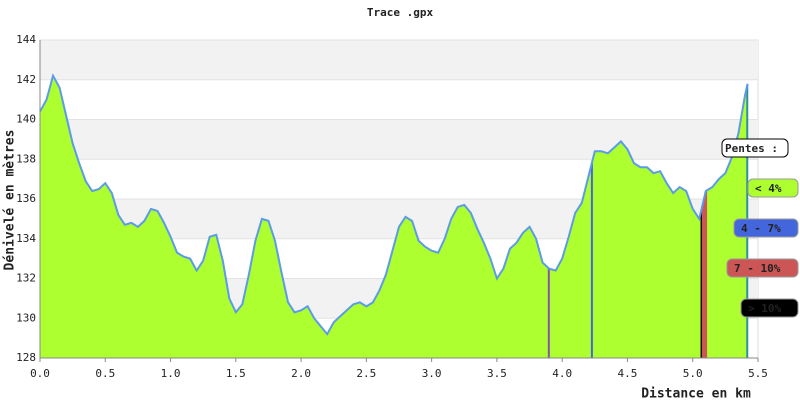 This screenshot has height=400, width=800. I want to click on x-tick-label: 4.0, so click(562, 373).